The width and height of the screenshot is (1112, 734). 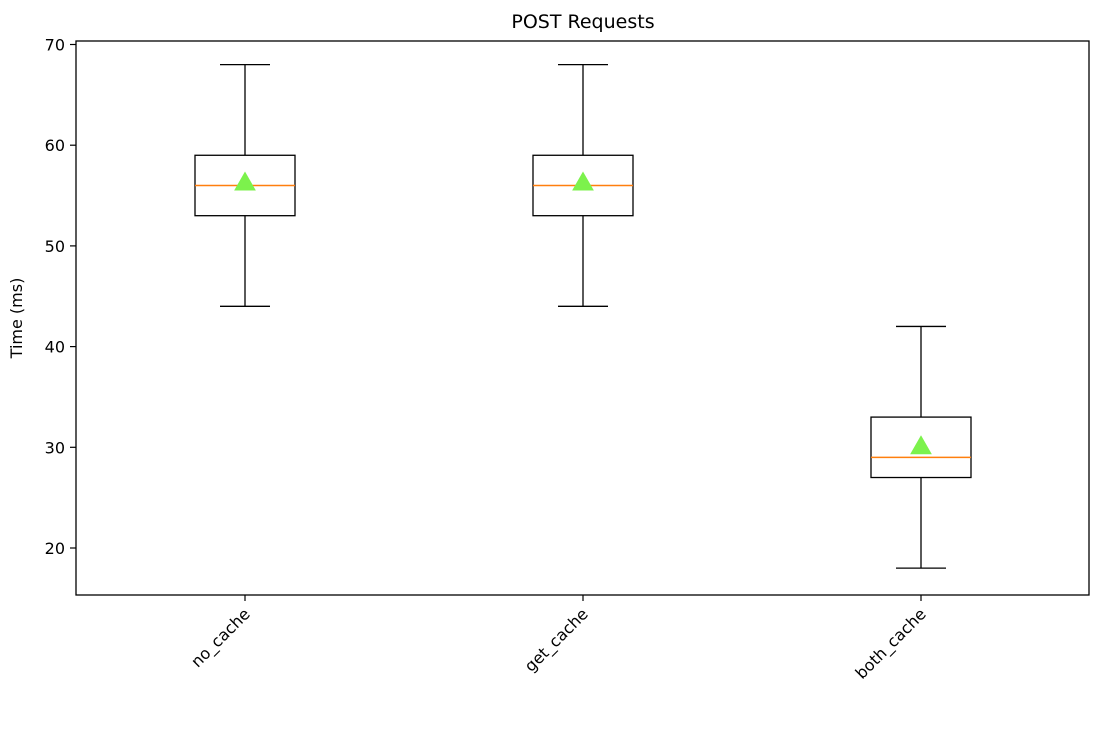 What do you see at coordinates (55, 45) in the screenshot?
I see `y-tick-label: 70` at bounding box center [55, 45].